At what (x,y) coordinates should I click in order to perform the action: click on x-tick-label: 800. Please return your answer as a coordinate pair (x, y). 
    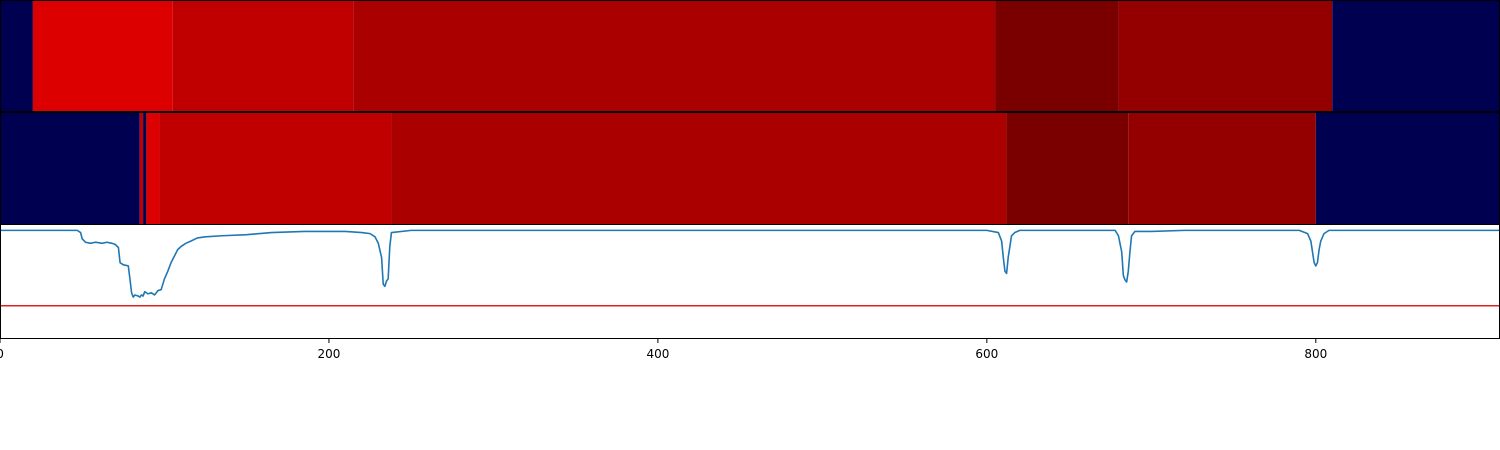
    Looking at the image, I should click on (1315, 354).